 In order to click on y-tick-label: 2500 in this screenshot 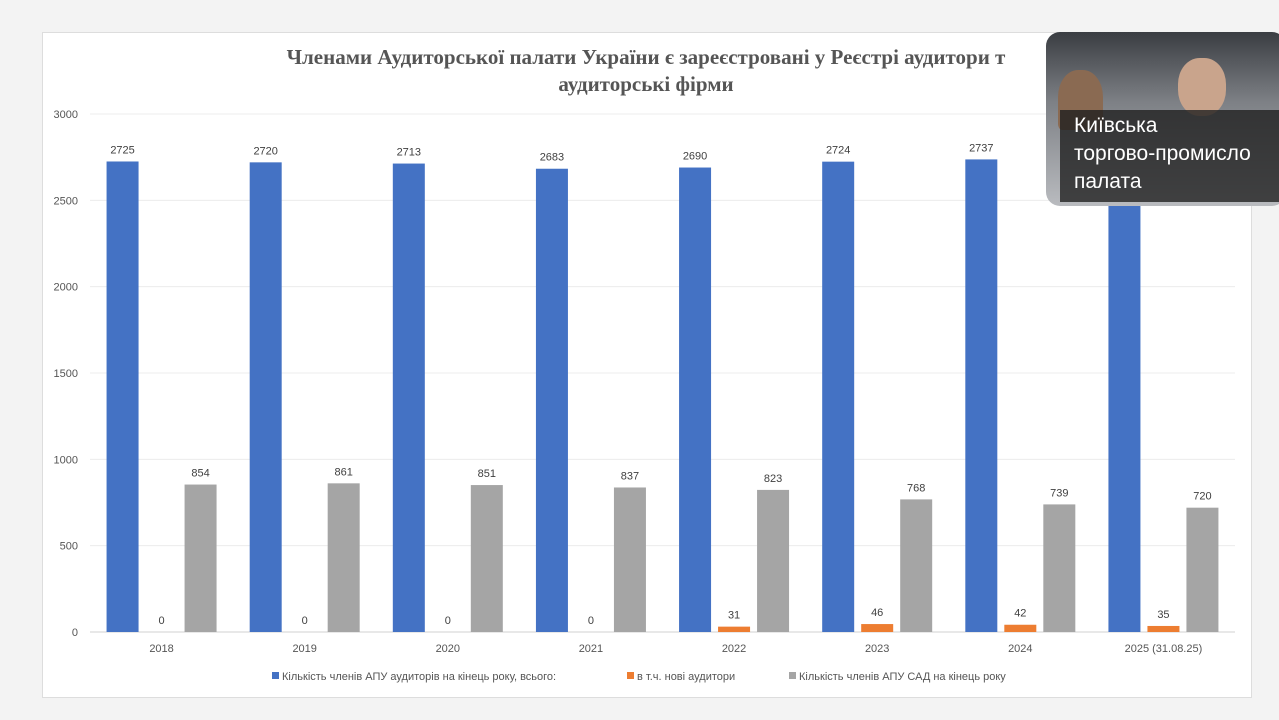, I will do `click(66, 201)`.